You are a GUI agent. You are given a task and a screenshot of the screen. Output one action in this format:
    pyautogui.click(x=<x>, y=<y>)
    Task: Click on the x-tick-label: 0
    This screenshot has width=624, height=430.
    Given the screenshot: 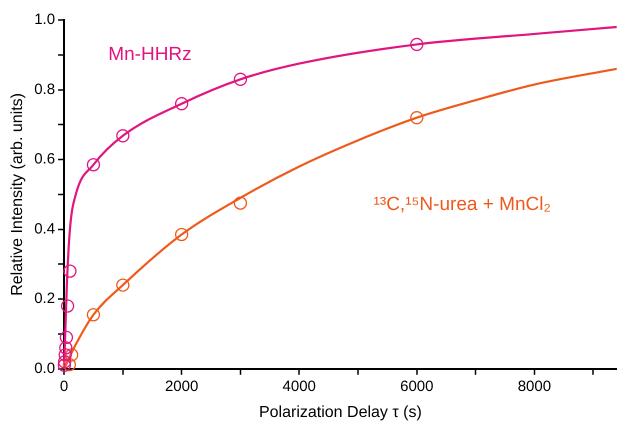 What is the action you would take?
    pyautogui.click(x=64, y=386)
    